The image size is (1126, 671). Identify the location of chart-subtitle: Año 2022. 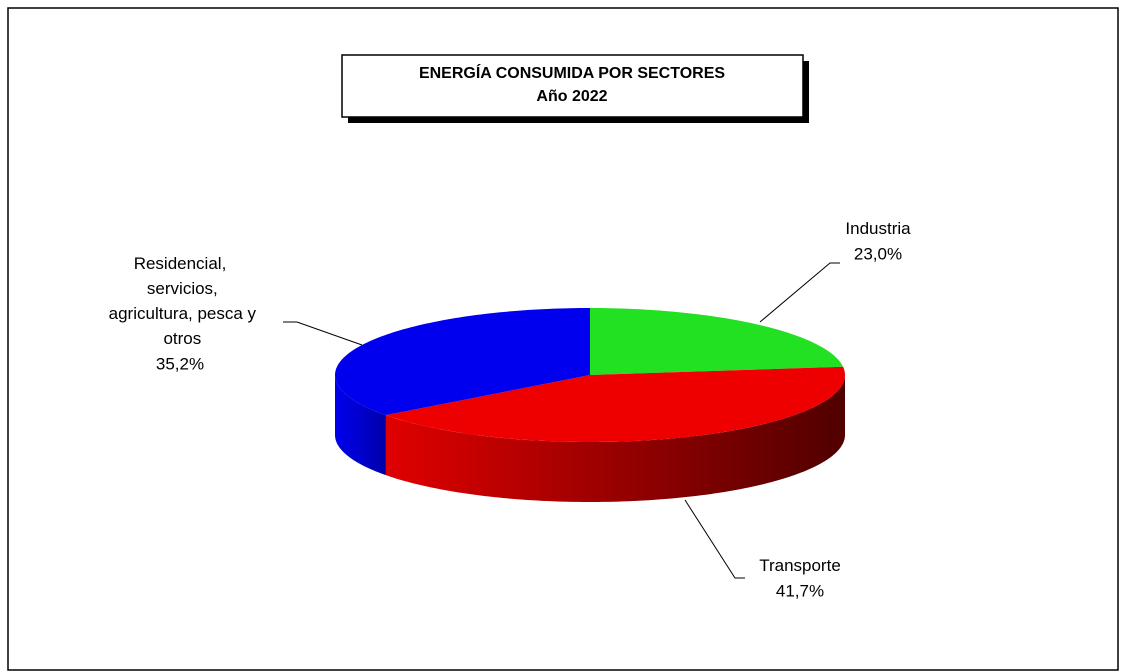
(571, 96).